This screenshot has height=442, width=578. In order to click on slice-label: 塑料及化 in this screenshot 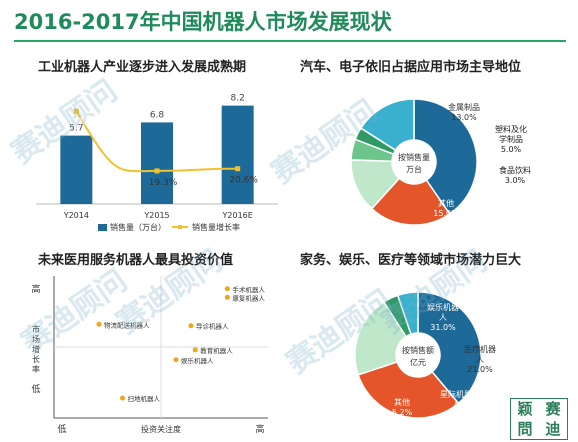, I will do `click(511, 129)`.